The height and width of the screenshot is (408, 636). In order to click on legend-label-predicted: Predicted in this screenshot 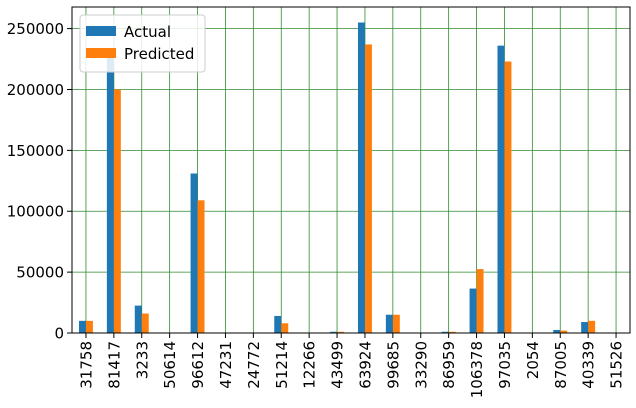, I will do `click(159, 54)`.